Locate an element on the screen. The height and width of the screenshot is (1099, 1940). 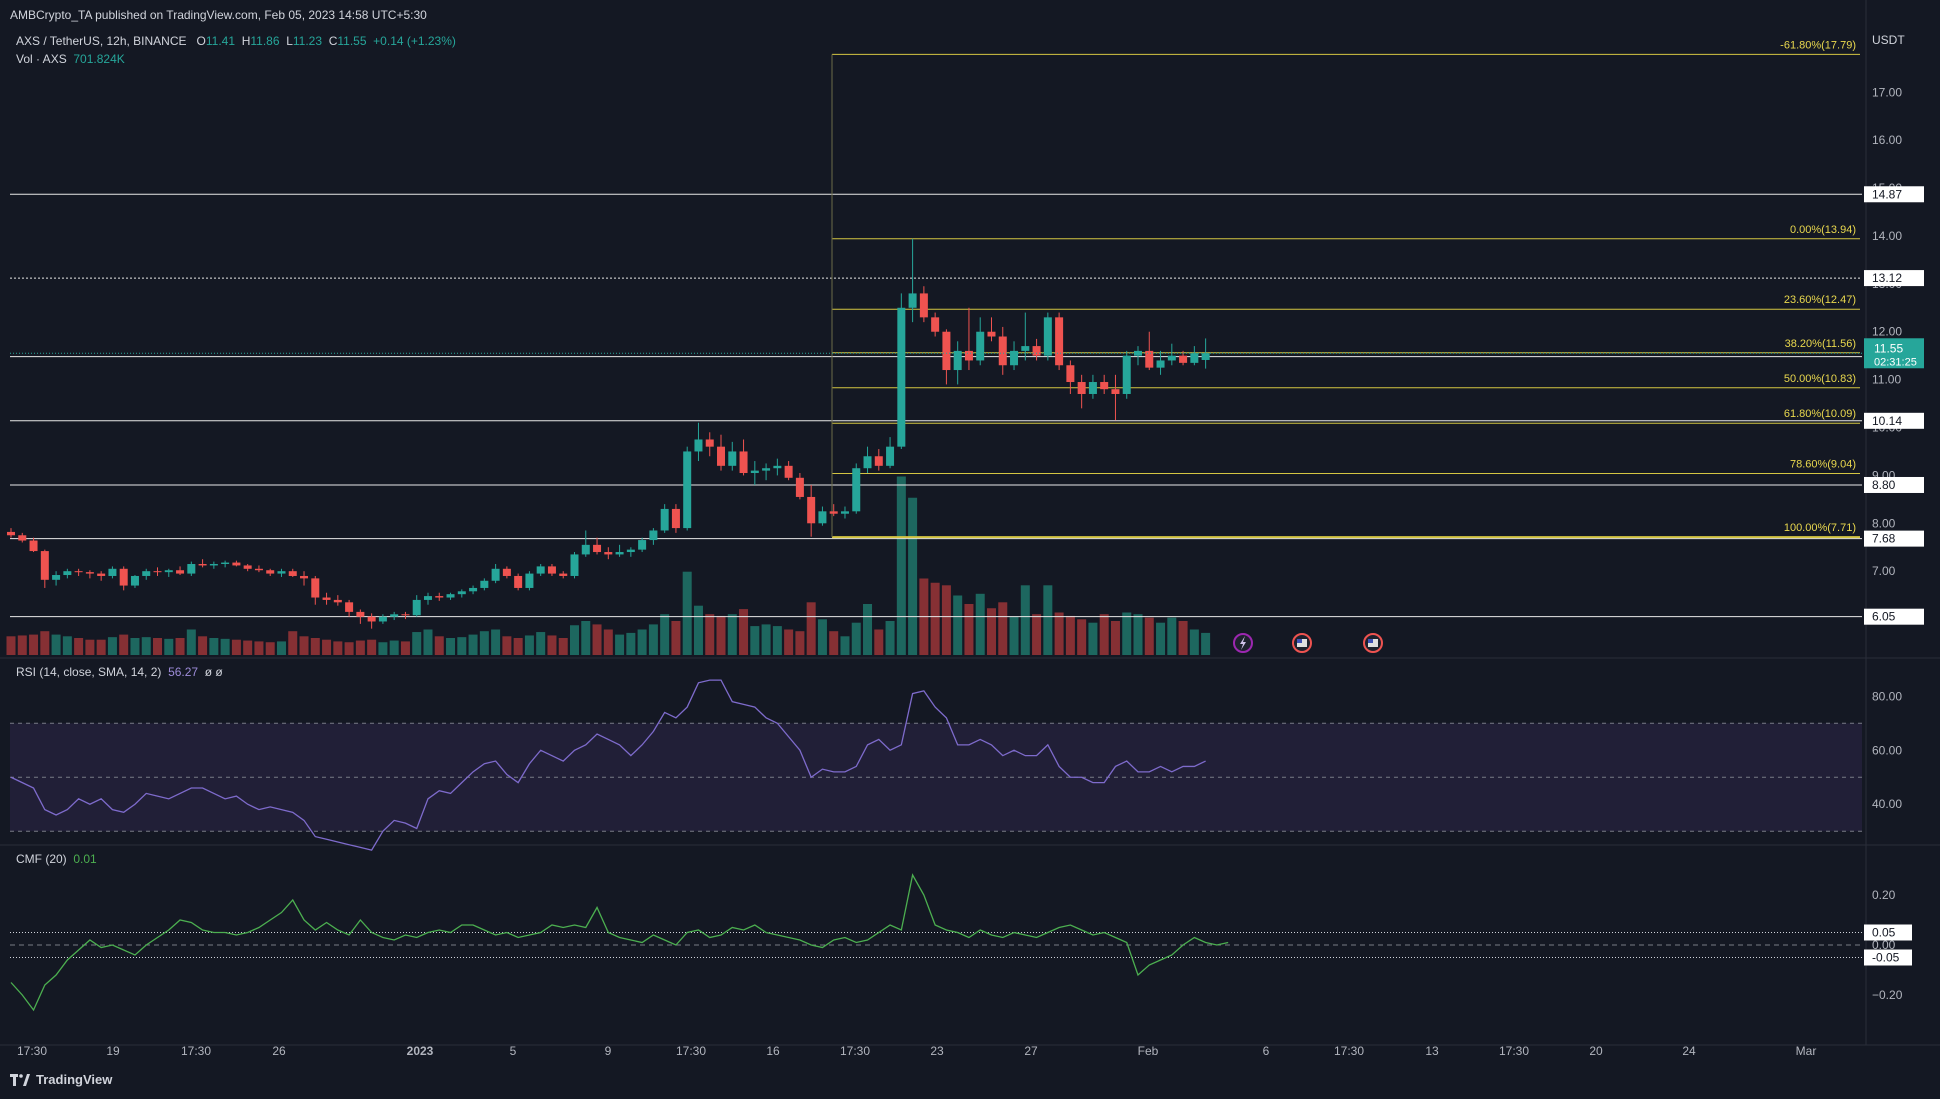
rsi-band is located at coordinates (936, 777).